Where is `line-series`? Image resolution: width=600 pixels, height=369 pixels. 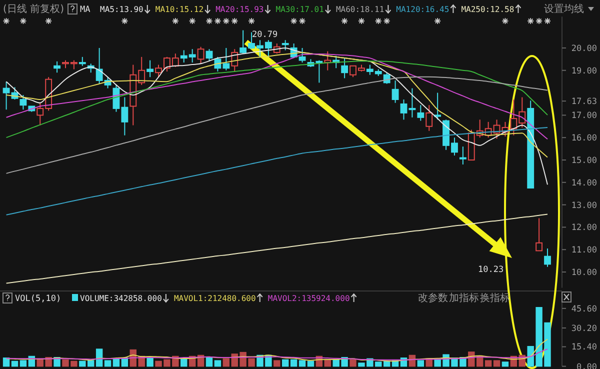 line-series is located at coordinates (277, 354).